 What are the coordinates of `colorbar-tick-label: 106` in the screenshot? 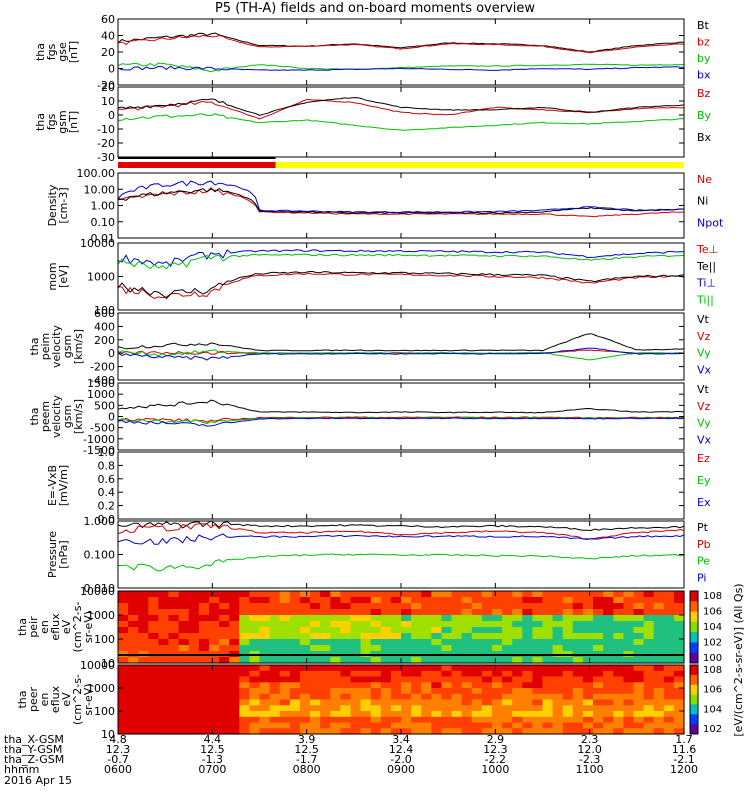 It's located at (712, 690).